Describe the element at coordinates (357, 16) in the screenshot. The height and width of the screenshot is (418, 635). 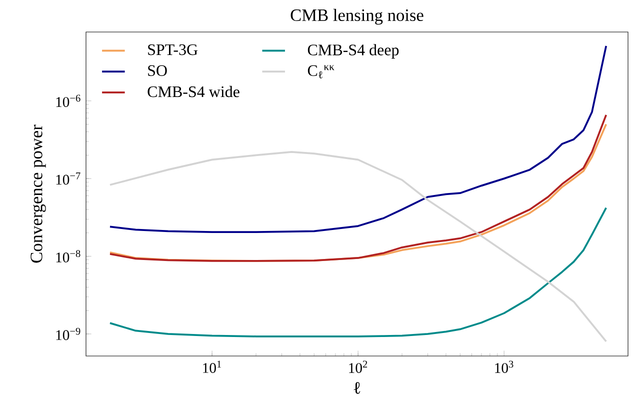
I see `chart-title: CMB lensing noise` at that location.